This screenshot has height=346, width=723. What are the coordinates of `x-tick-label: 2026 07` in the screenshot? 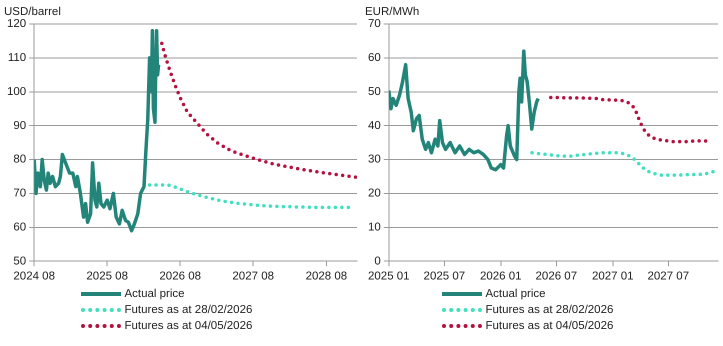 It's located at (557, 276).